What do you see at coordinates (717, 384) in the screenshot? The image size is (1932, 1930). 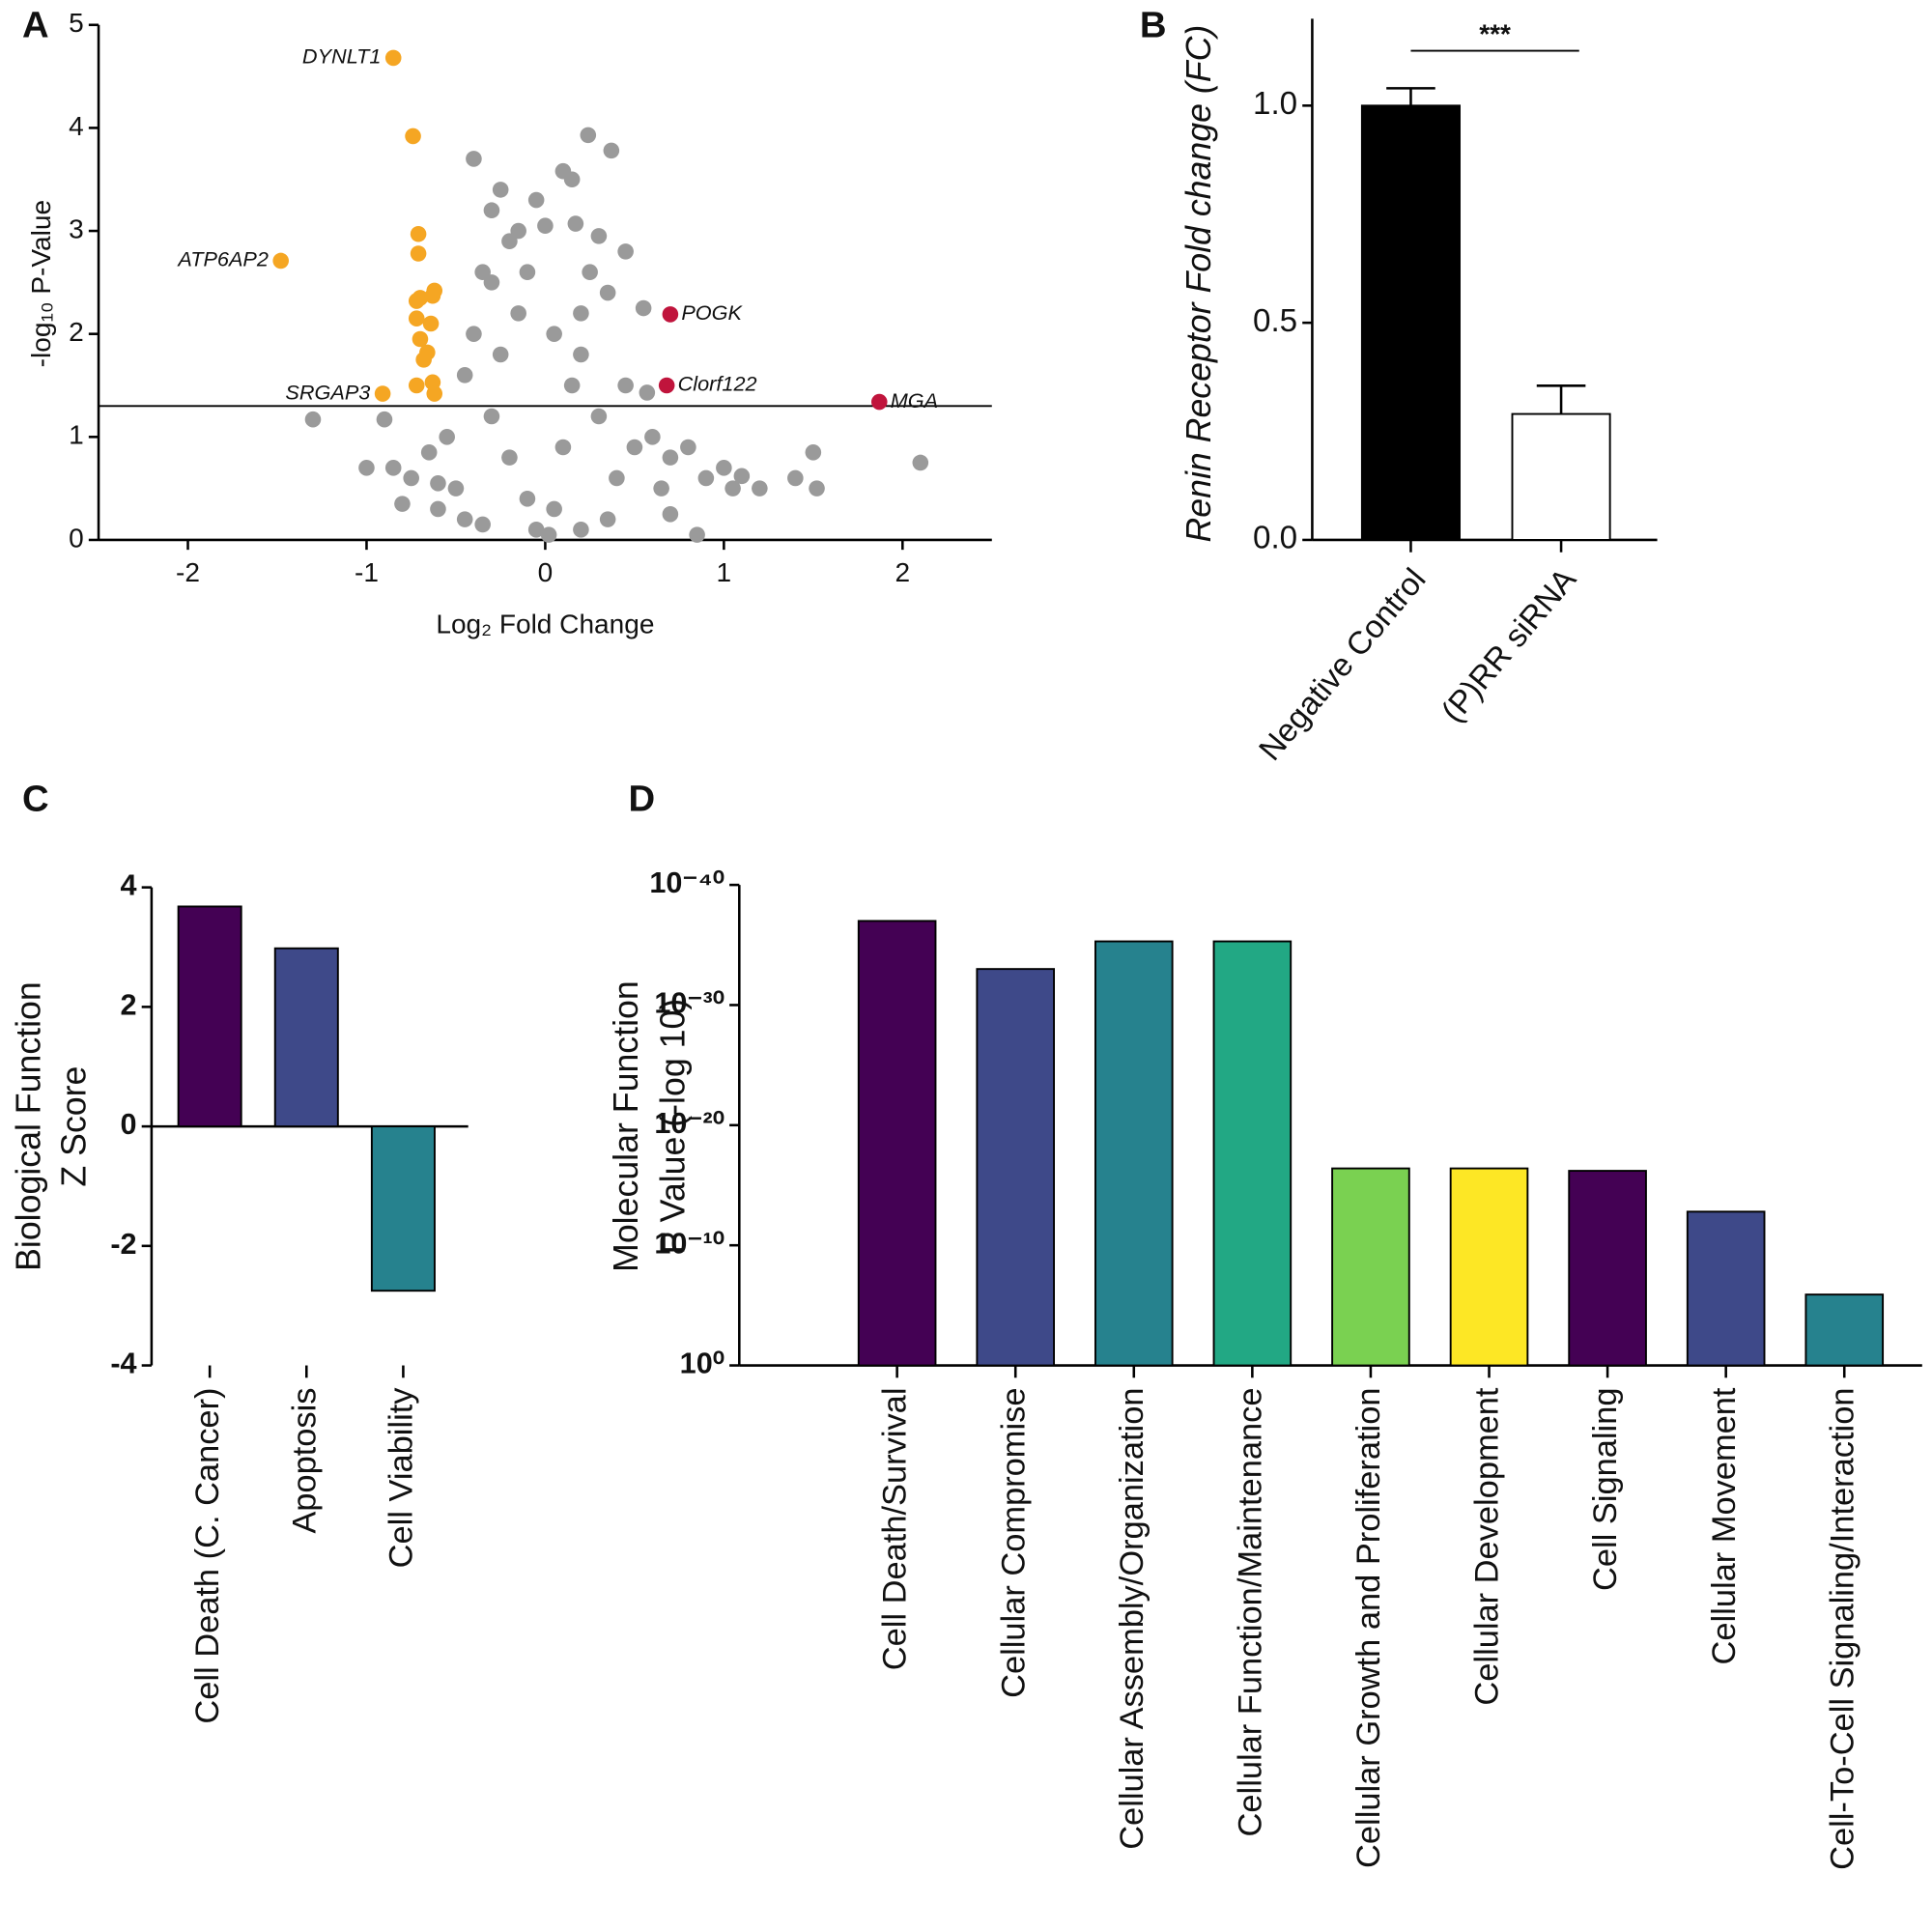 I see `point-annotation: Clorf122` at bounding box center [717, 384].